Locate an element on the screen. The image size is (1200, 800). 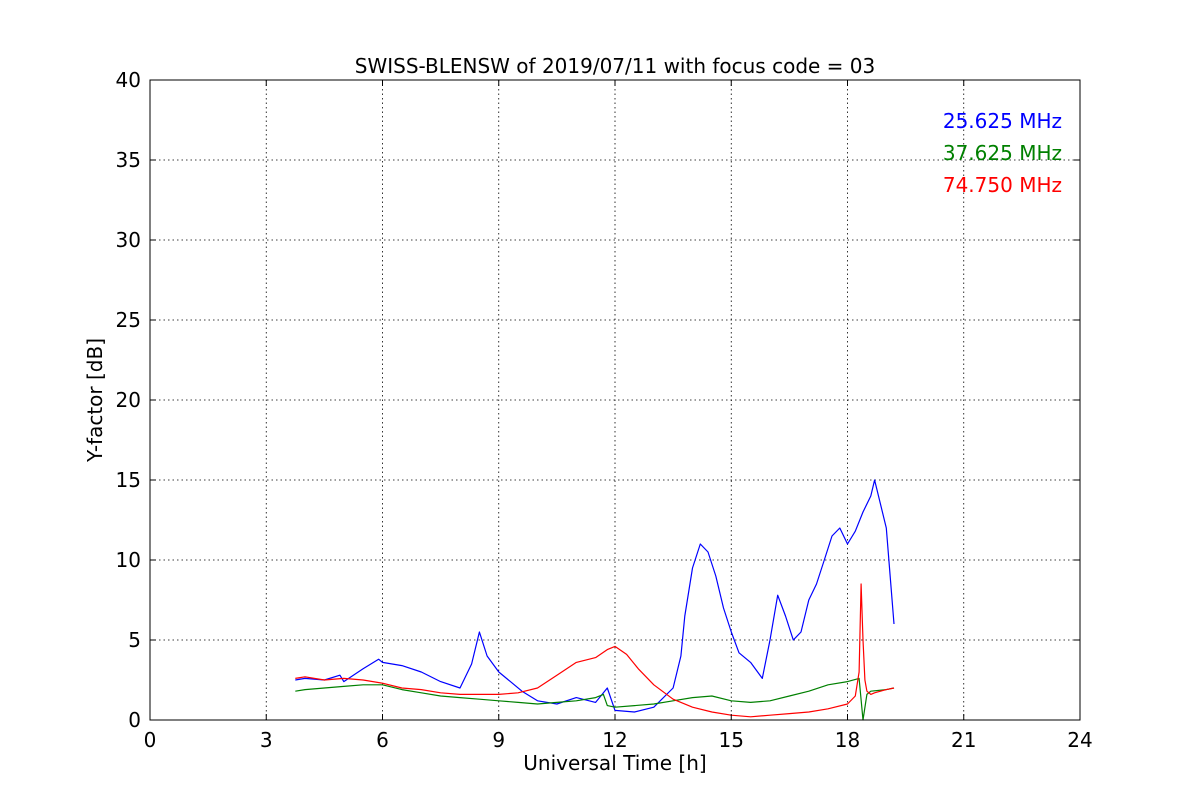
legend-entry: 37.625 MHz is located at coordinates (1002, 153).